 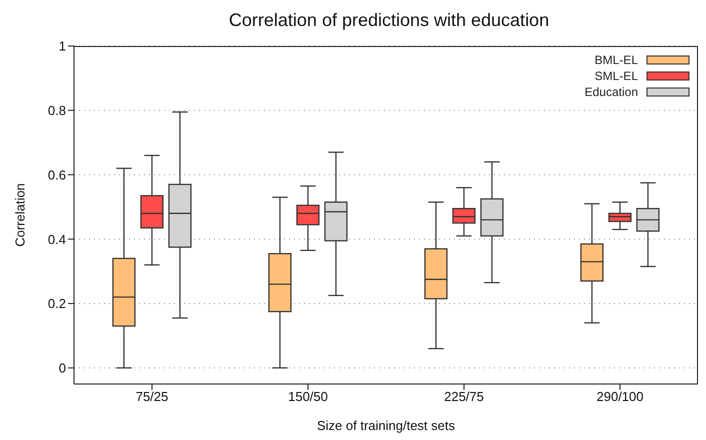 What do you see at coordinates (57, 174) in the screenshot?
I see `y-tick-label: 0.6` at bounding box center [57, 174].